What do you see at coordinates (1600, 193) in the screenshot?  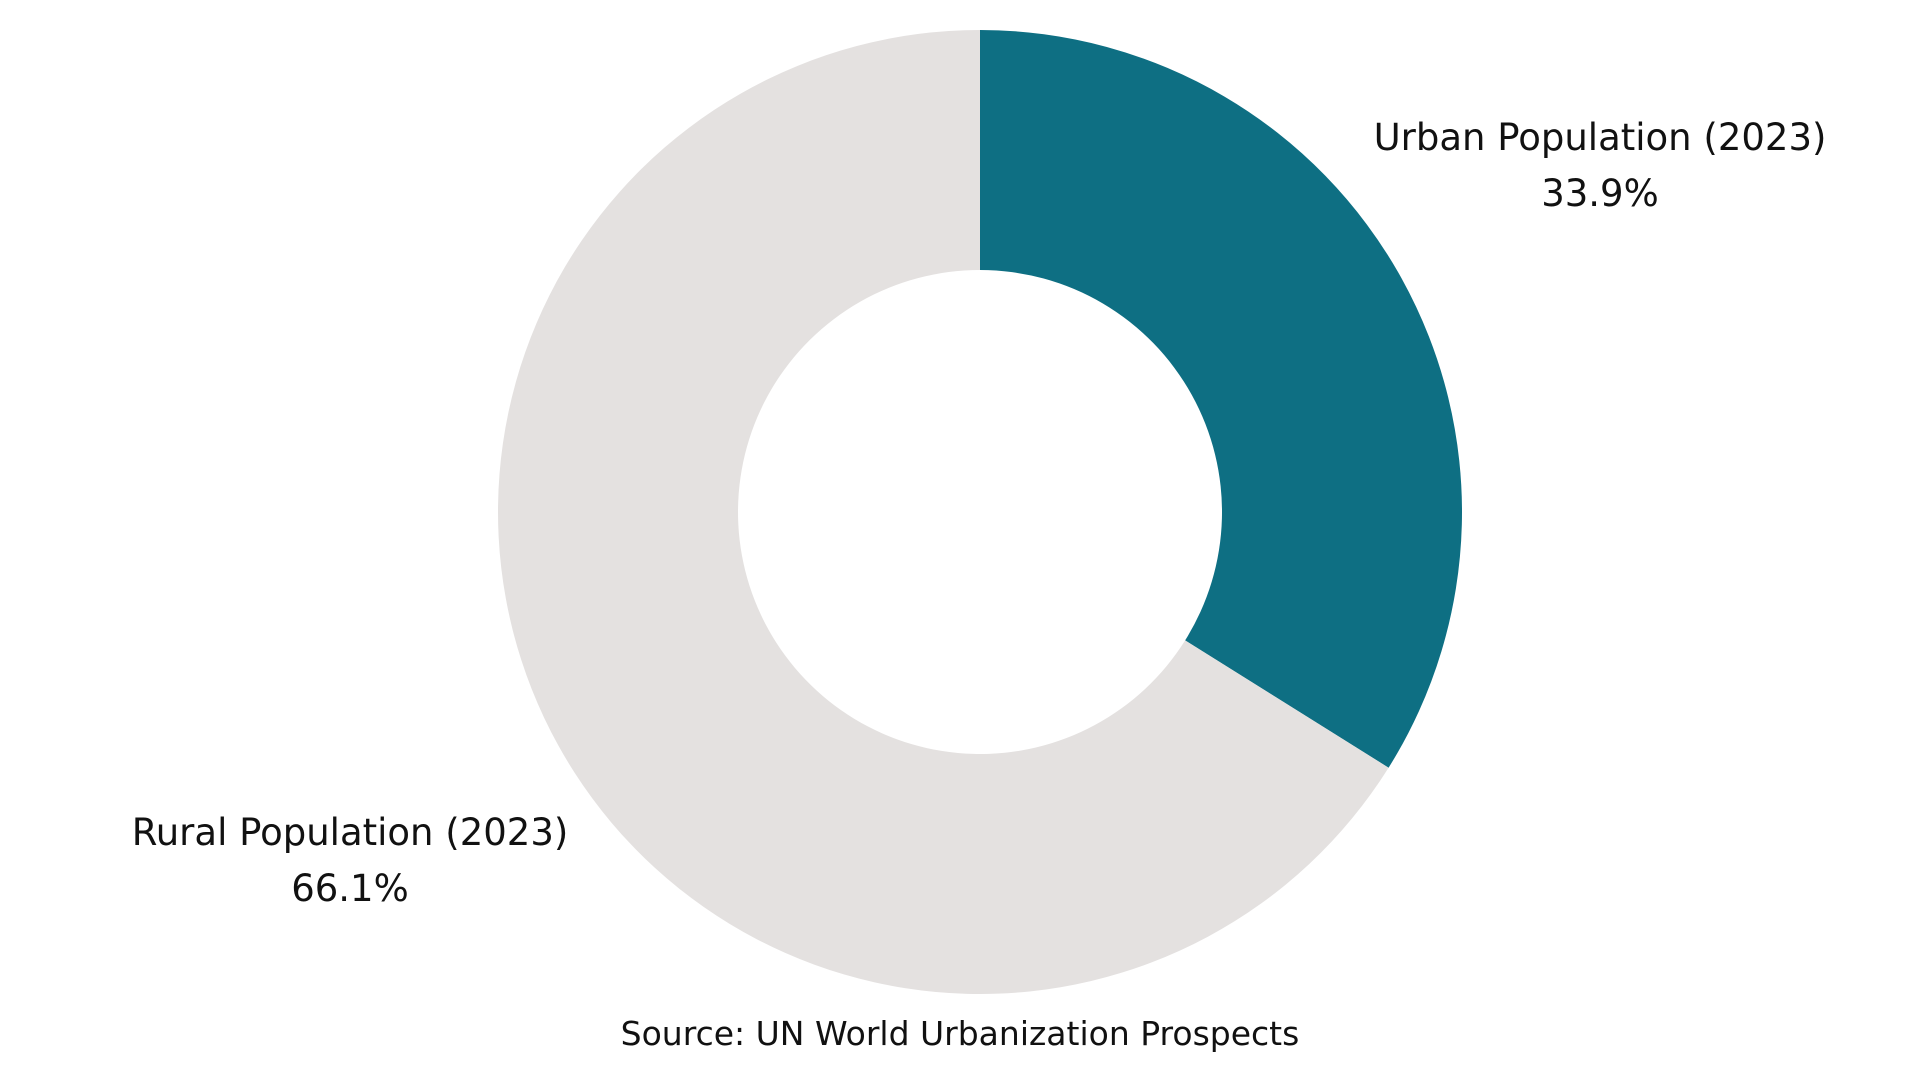 I see `slice-label-urban-value: 33.9%` at bounding box center [1600, 193].